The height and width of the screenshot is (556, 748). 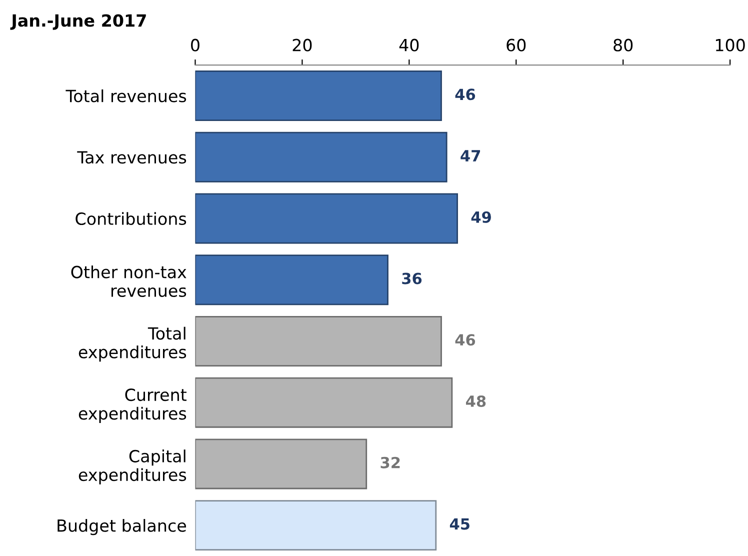 What do you see at coordinates (481, 217) in the screenshot?
I see `data-label: 49` at bounding box center [481, 217].